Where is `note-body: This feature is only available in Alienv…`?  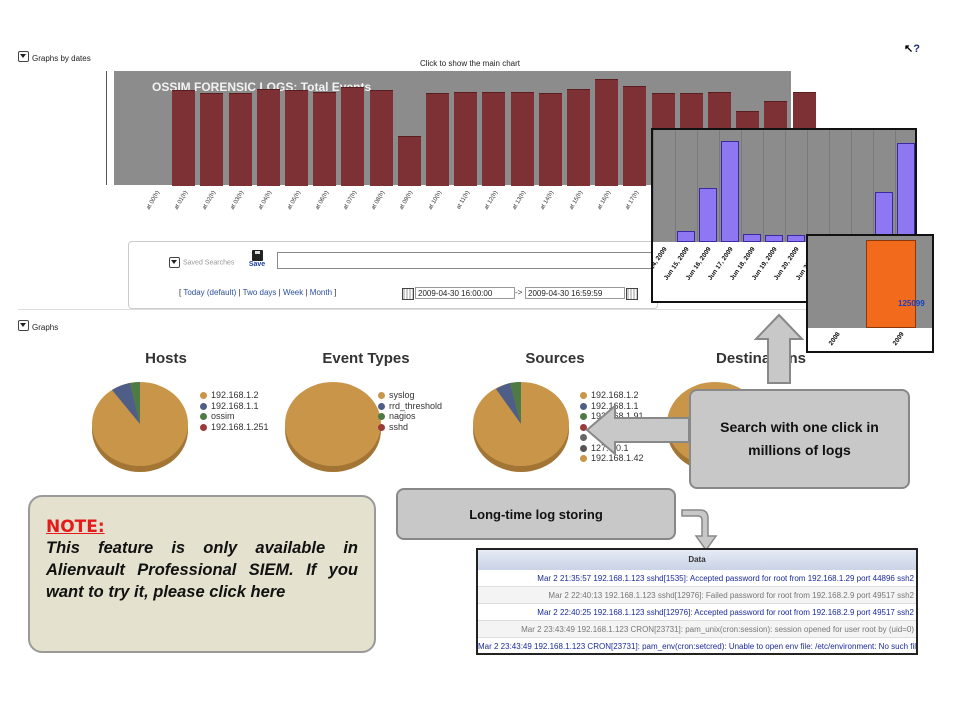
note-body: This feature is only available in Alienv… is located at coordinates (202, 570).